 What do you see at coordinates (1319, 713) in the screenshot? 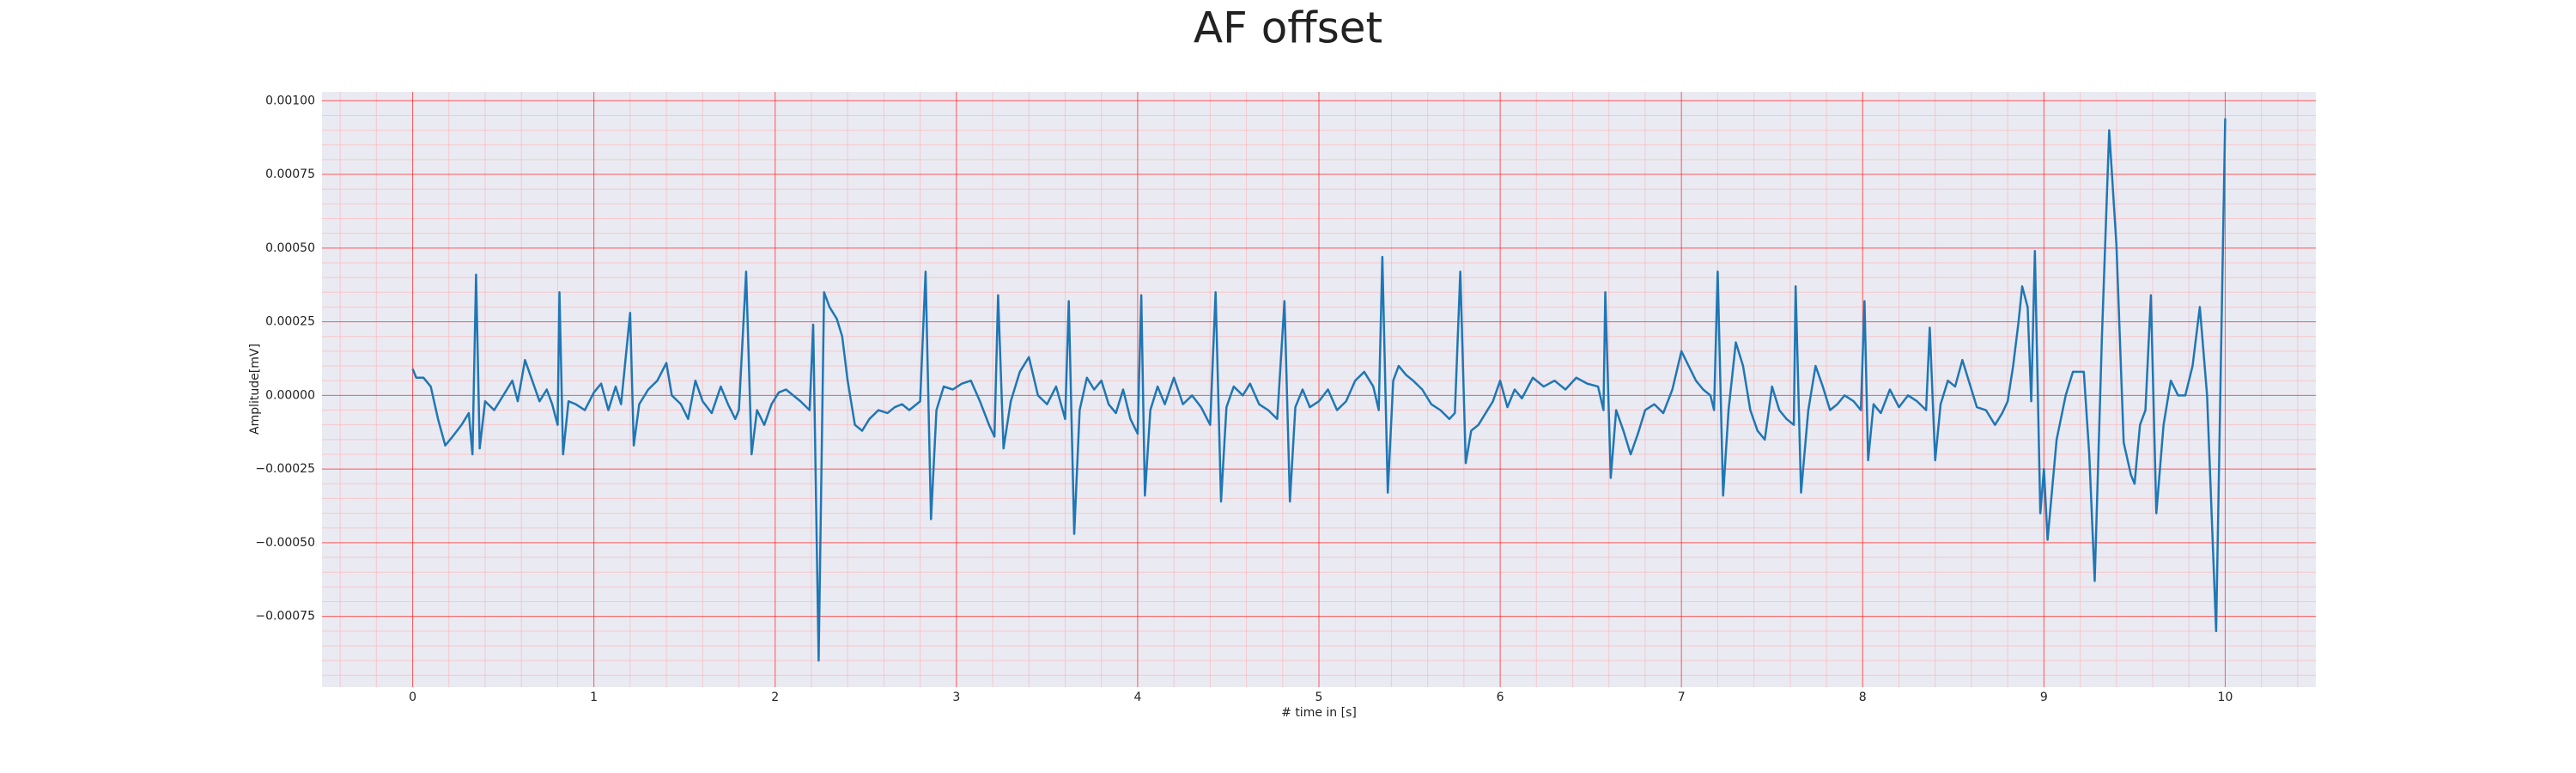
I see `x-axis-label: # time in [s]` at bounding box center [1319, 713].